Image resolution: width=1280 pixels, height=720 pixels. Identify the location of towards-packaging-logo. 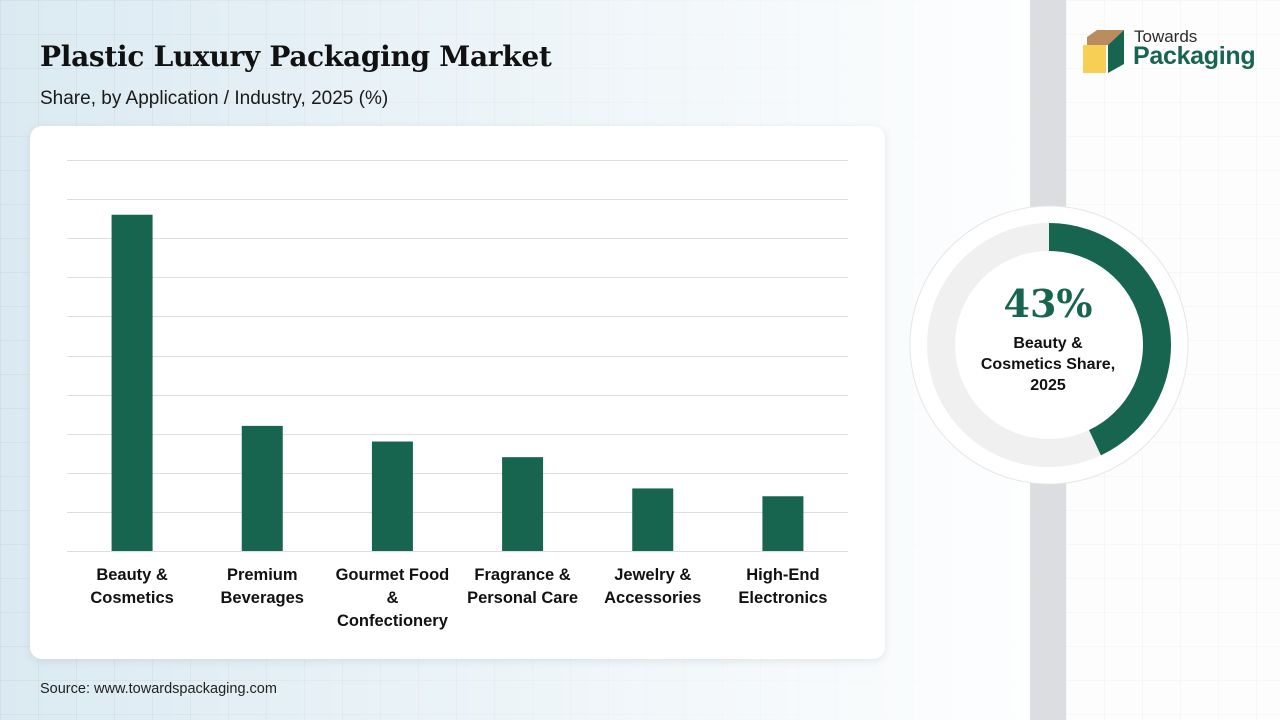
(1103, 51).